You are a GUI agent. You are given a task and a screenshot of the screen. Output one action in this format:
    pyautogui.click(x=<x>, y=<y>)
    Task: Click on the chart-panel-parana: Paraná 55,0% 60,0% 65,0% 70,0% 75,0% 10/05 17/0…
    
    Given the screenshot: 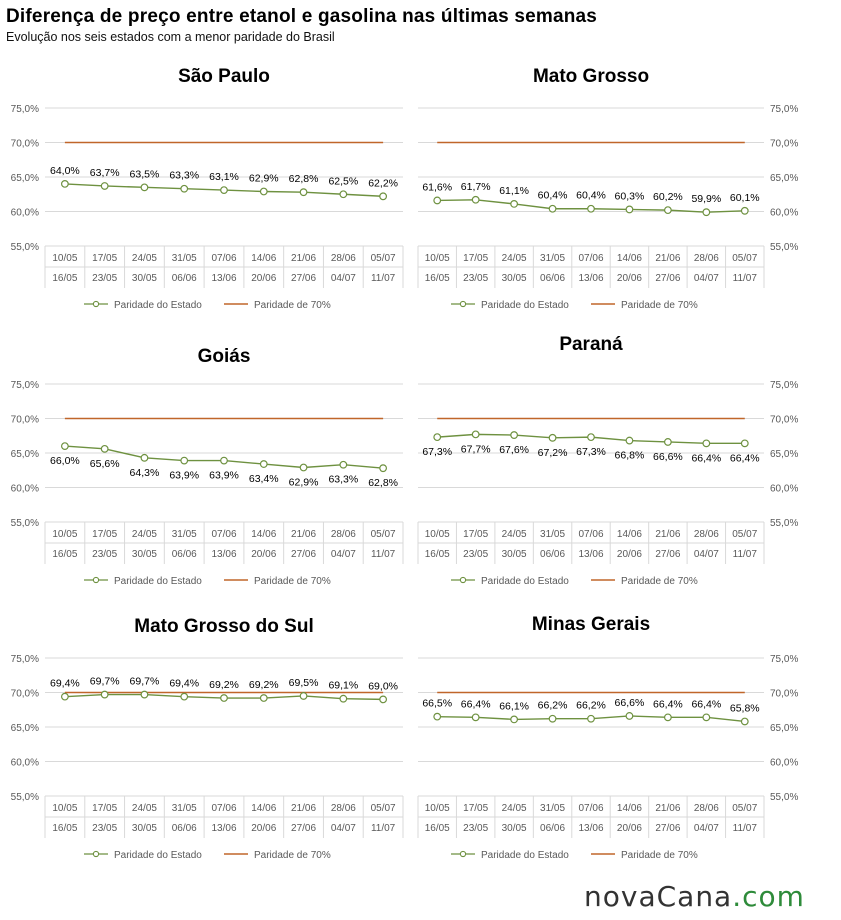 What is the action you would take?
    pyautogui.click(x=622, y=471)
    